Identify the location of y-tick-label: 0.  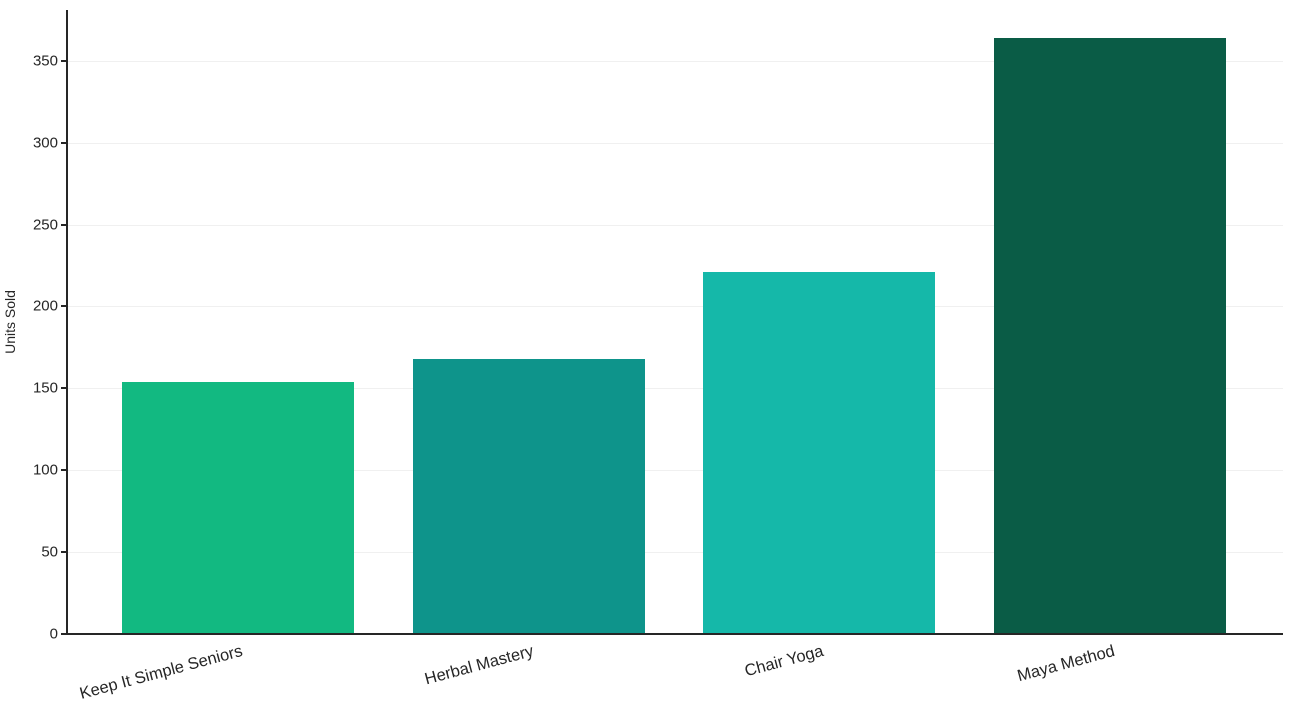
(53, 634).